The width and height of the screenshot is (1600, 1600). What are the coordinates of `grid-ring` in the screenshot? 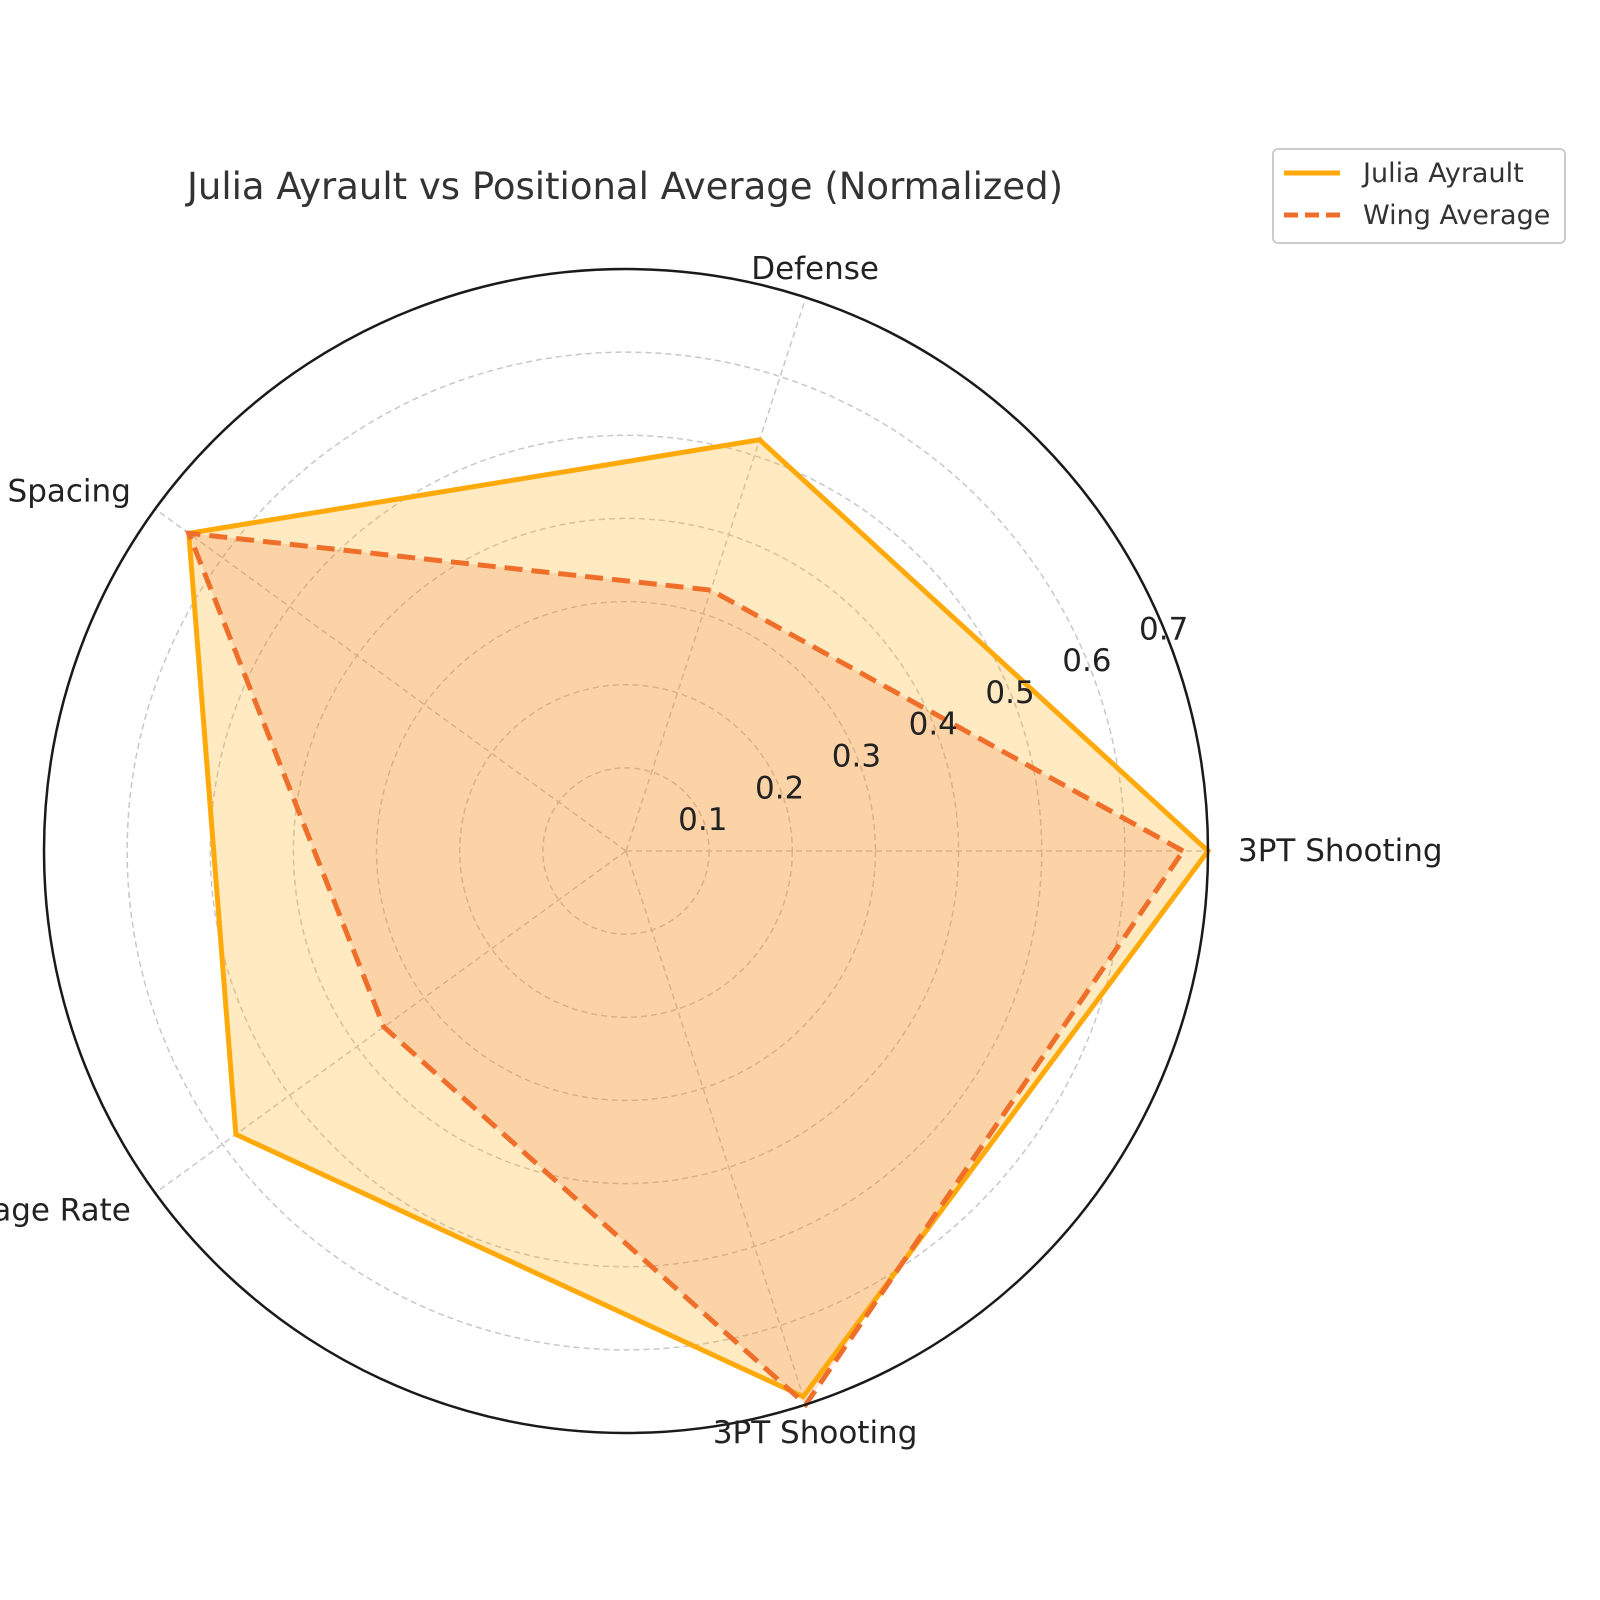 It's located at (626, 851).